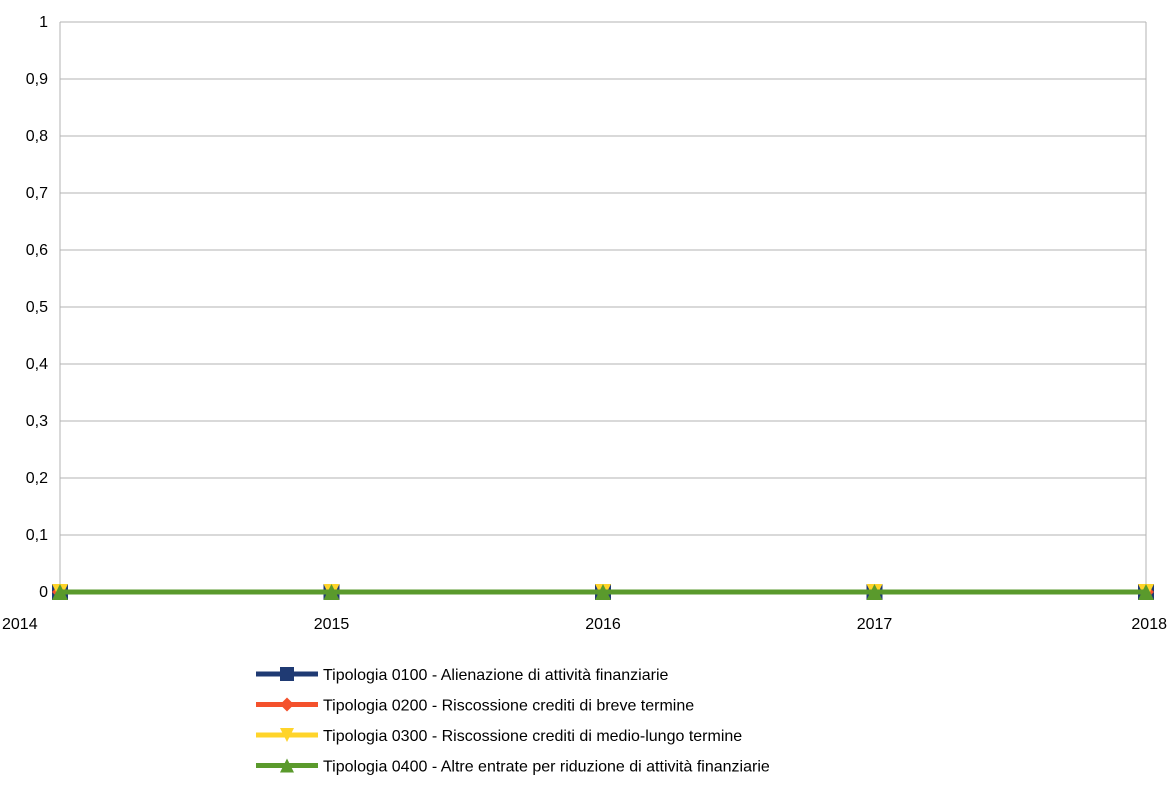  What do you see at coordinates (37, 535) in the screenshot?
I see `y-tick-label-1: 0,1` at bounding box center [37, 535].